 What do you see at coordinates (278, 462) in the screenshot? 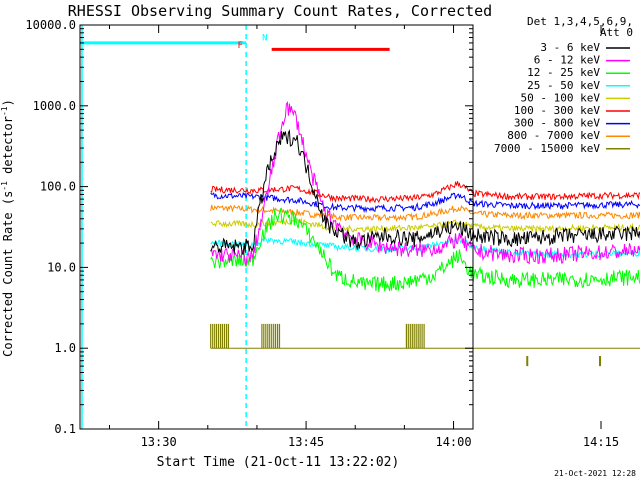
I see `x-axis-label: Start Time (21-Oct-11 13:22:02)` at bounding box center [278, 462].